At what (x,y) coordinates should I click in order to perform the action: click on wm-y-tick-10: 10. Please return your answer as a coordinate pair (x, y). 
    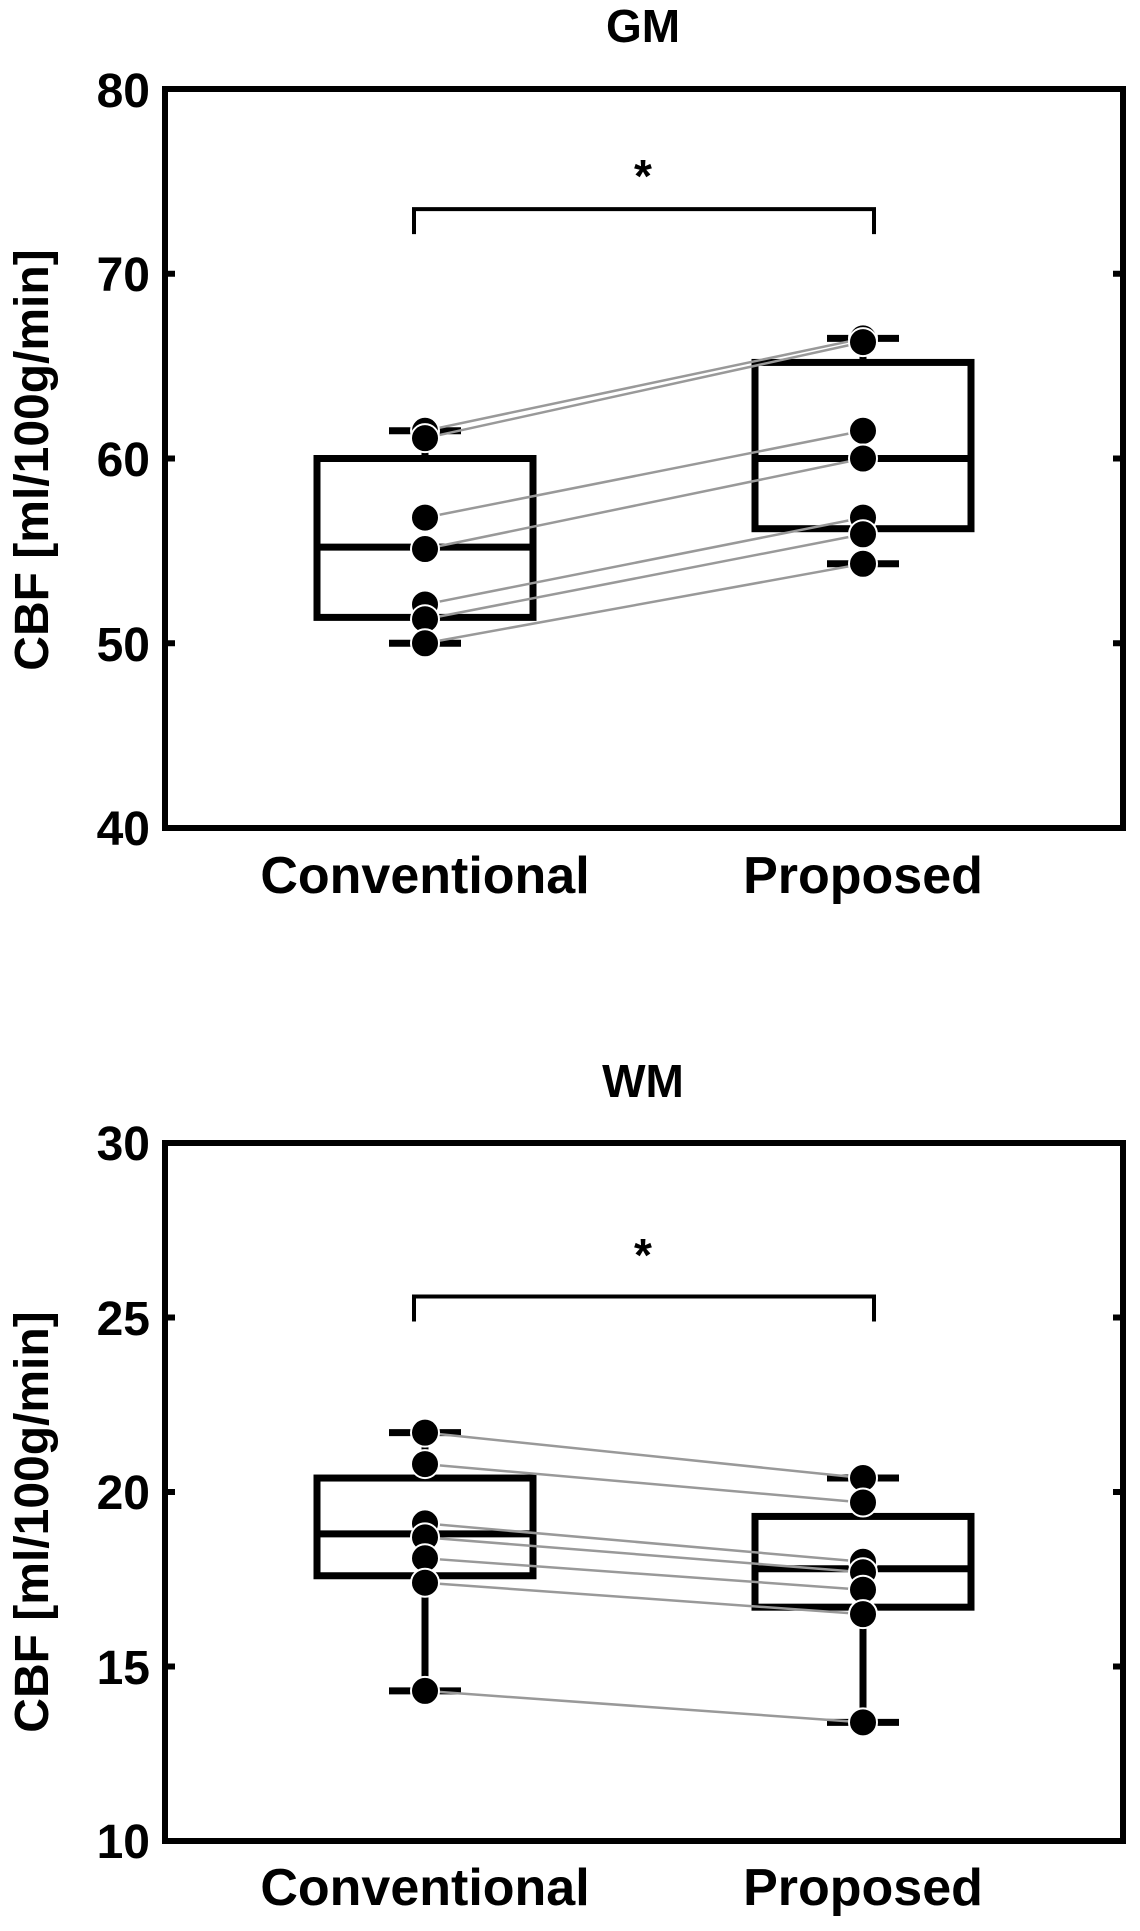
    Looking at the image, I should click on (123, 1842).